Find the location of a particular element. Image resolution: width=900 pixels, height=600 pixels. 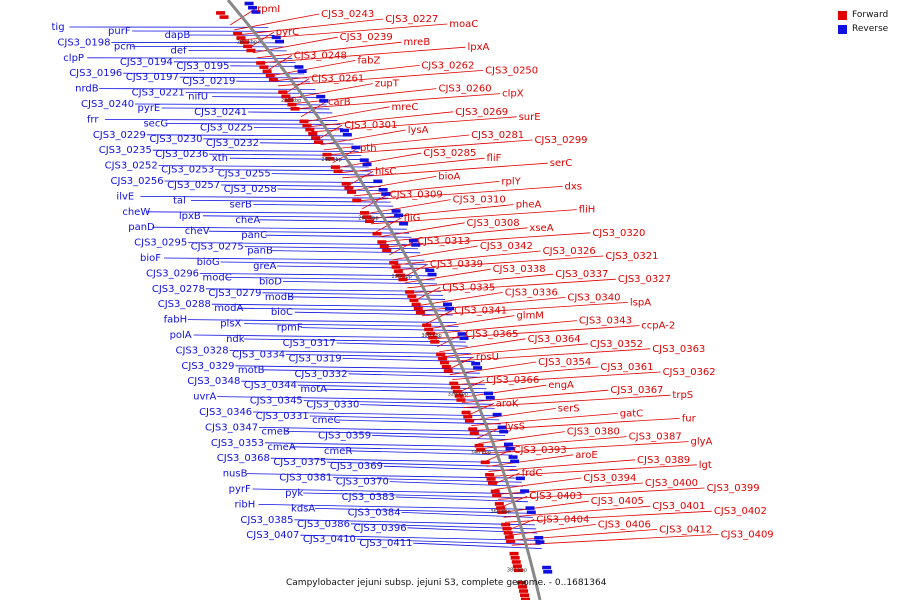

reverse-gene-label: CJS3_0330 is located at coordinates (332, 405).